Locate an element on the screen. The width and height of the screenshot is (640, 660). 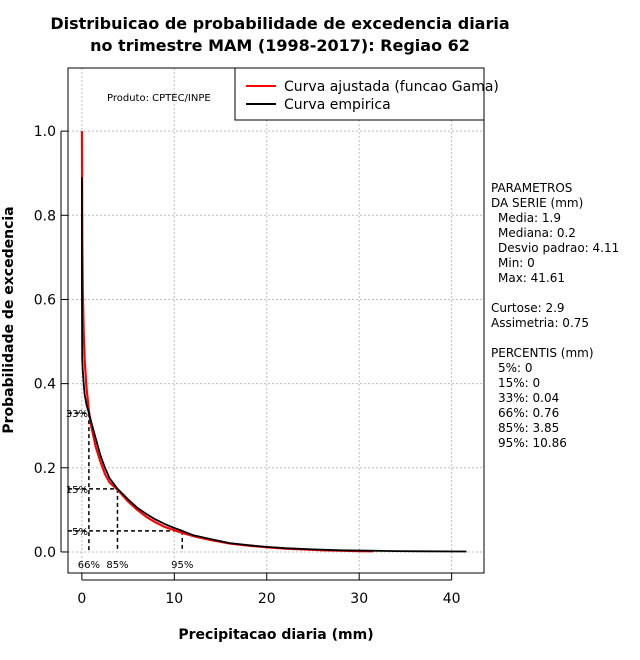
y-tick-label: 0.4 is located at coordinates (45, 385).